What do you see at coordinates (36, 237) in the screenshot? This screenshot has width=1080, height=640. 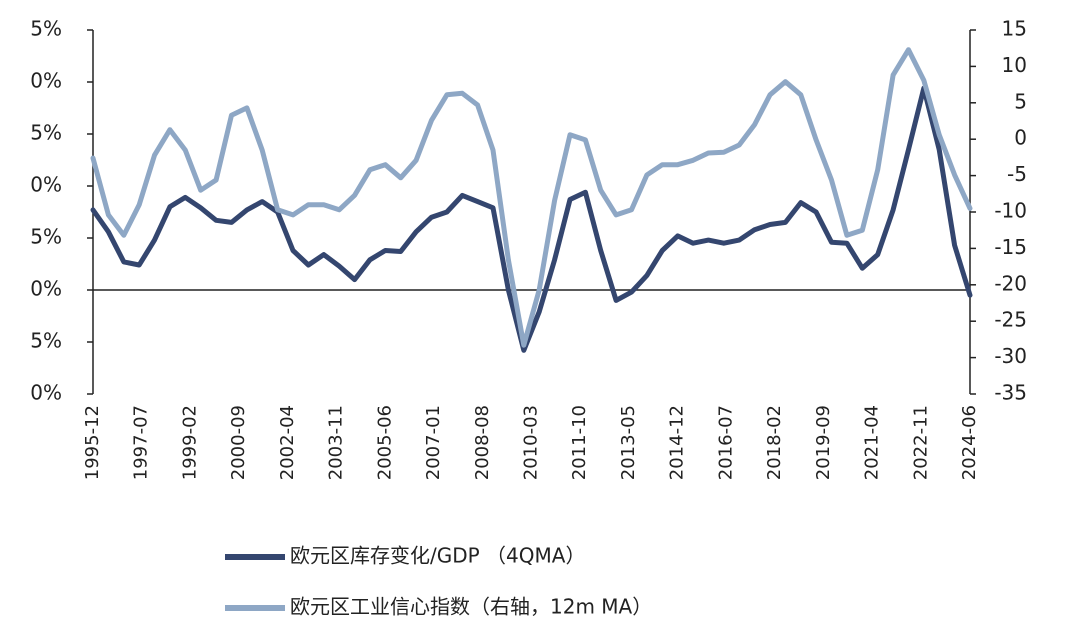 I see `y-tick-label: 0.5%` at bounding box center [36, 237].